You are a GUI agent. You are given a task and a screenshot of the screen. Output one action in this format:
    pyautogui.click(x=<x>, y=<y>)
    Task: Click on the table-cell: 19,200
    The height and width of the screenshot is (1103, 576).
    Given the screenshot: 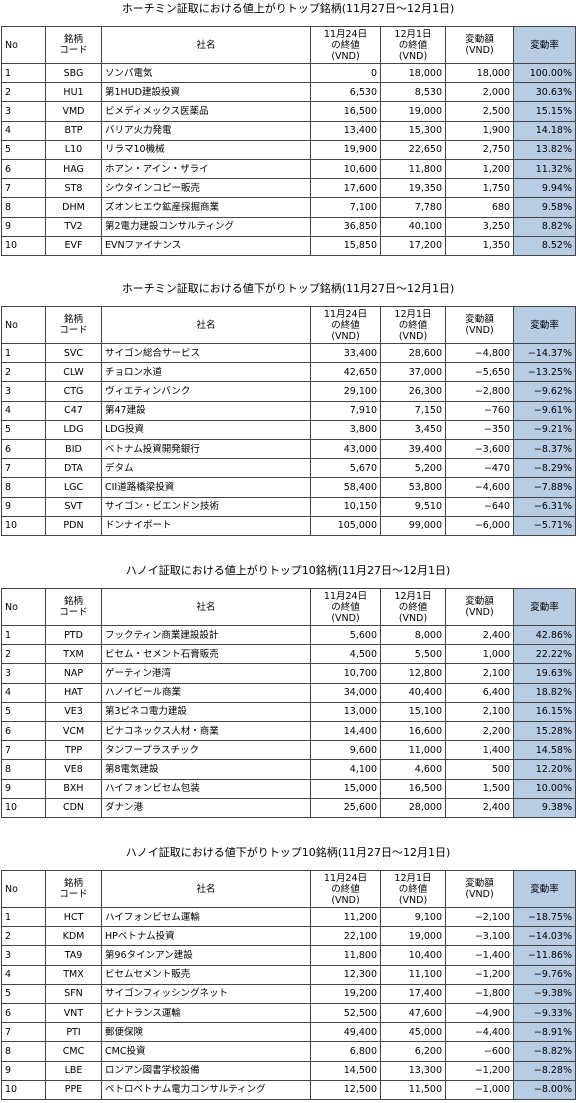 What is the action you would take?
    pyautogui.click(x=345, y=993)
    